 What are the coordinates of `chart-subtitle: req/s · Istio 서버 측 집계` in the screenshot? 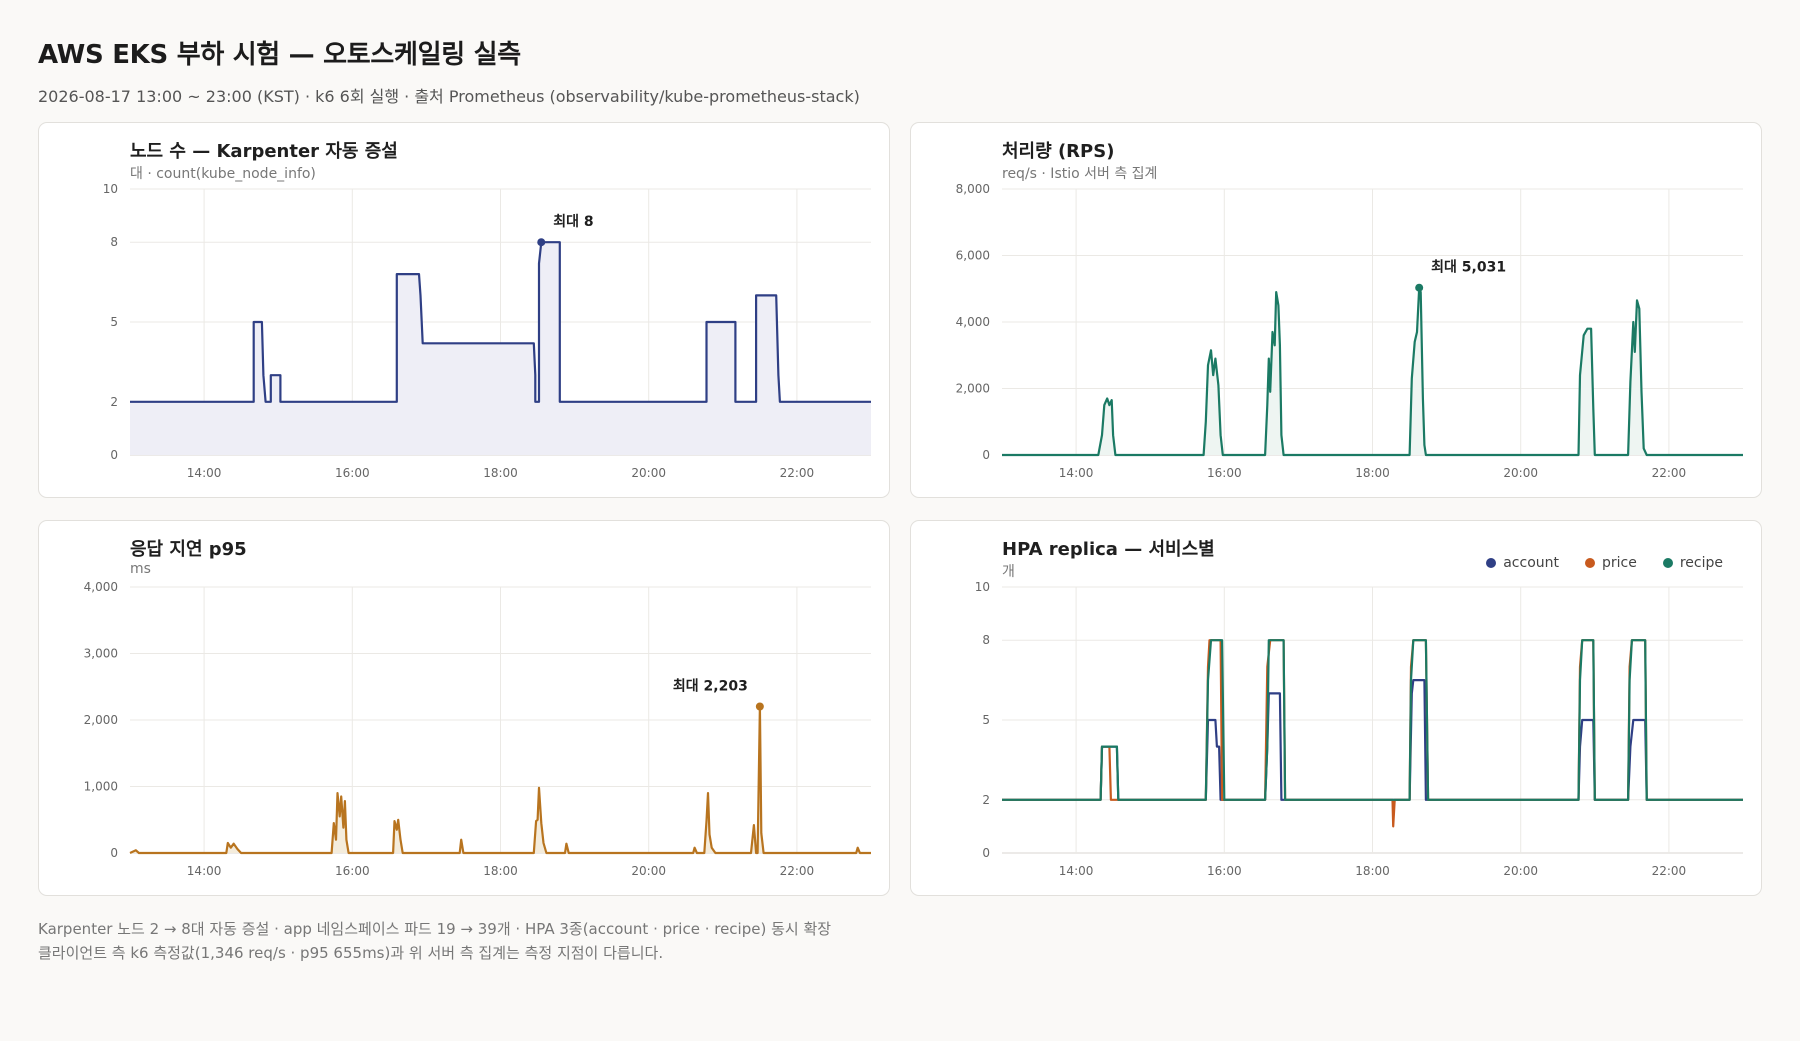 It's located at (1080, 174).